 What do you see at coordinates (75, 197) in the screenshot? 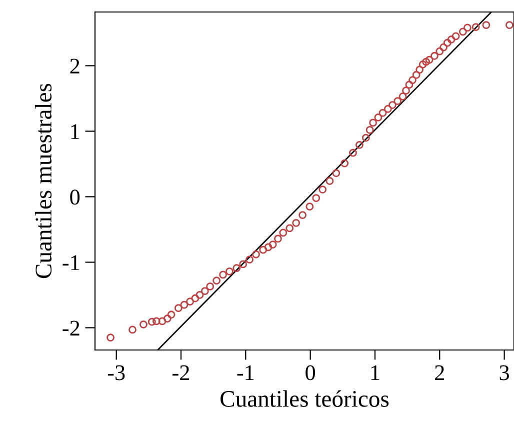
I see `y-tick-label: 0` at bounding box center [75, 197].